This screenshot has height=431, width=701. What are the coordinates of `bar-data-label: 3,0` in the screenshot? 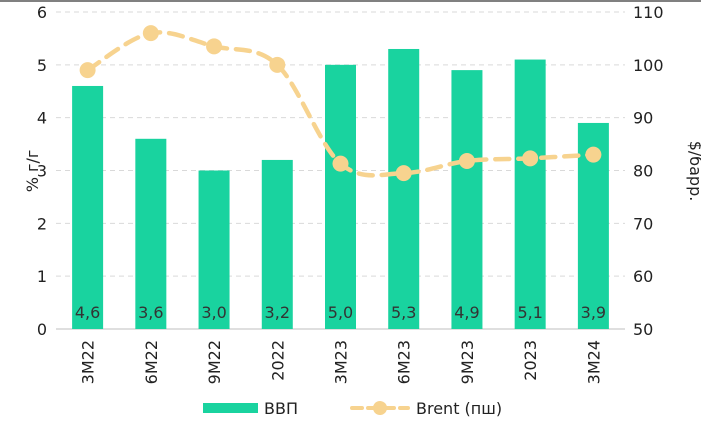 It's located at (213, 312).